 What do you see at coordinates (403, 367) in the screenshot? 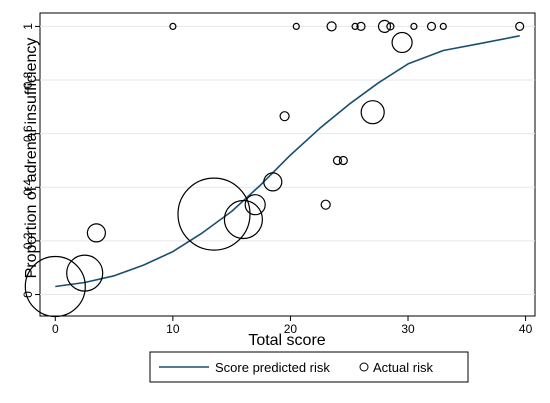
I see `legend-label-actual: Actual risk` at bounding box center [403, 367].